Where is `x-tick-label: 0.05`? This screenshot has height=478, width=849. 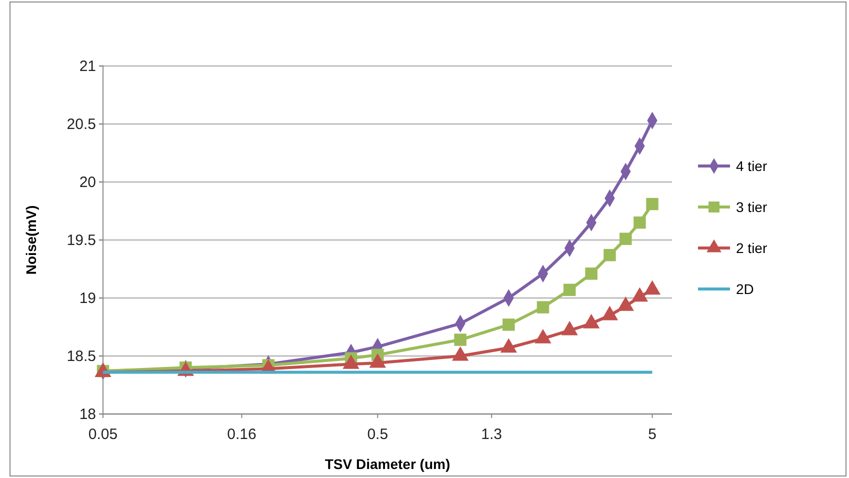
x-tick-label: 0.05 is located at coordinates (103, 434).